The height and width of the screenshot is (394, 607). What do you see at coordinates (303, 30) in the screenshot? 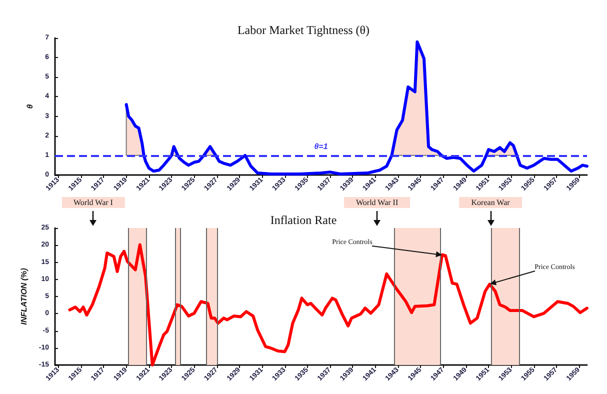
I see `chart-title: Labor Market Tightness (θ)` at bounding box center [303, 30].